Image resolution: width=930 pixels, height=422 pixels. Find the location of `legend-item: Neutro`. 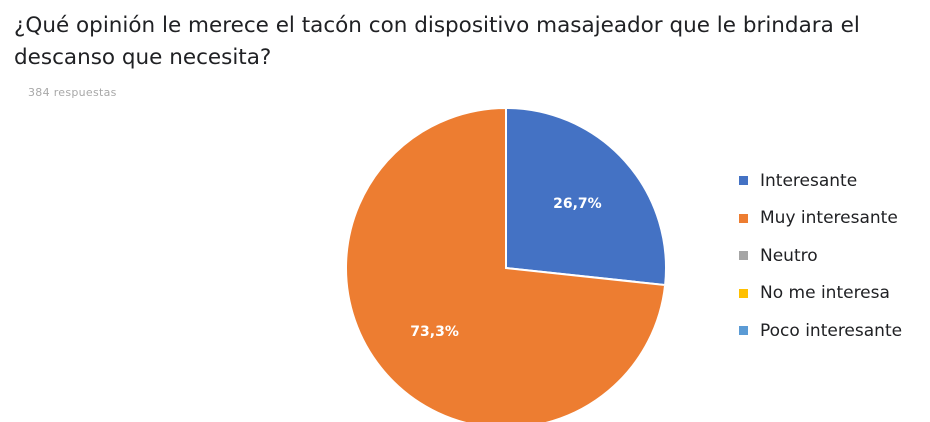

legend-item: Neutro is located at coordinates (820, 256).